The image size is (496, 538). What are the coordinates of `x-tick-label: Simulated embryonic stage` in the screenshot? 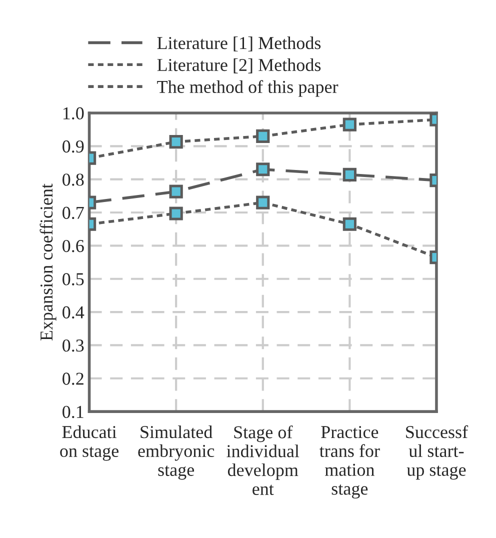 It's located at (176, 452).